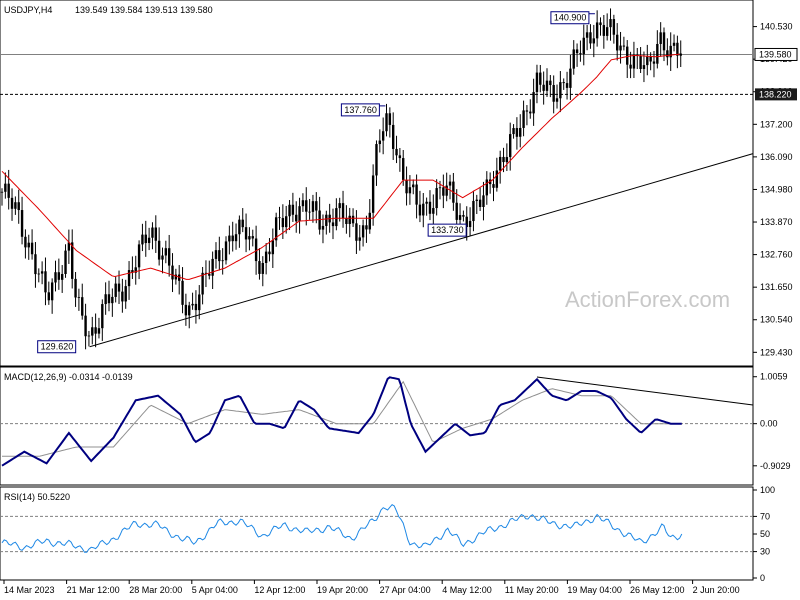 The height and width of the screenshot is (600, 800). I want to click on time-tick-label: 27 Apr 04:00, so click(405, 590).